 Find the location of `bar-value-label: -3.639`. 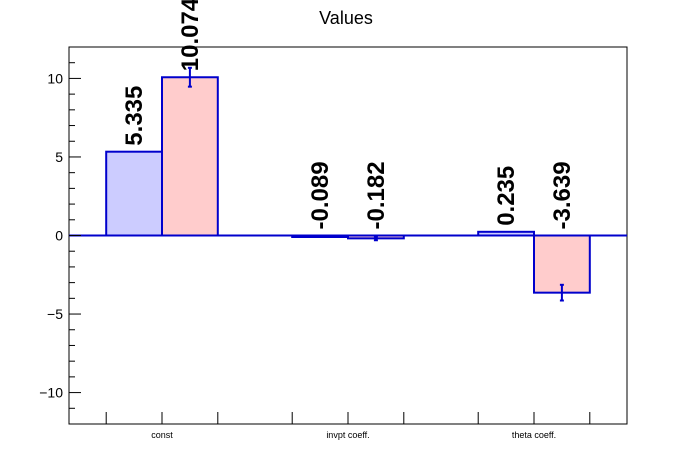

bar-value-label: -3.639 is located at coordinates (562, 195).